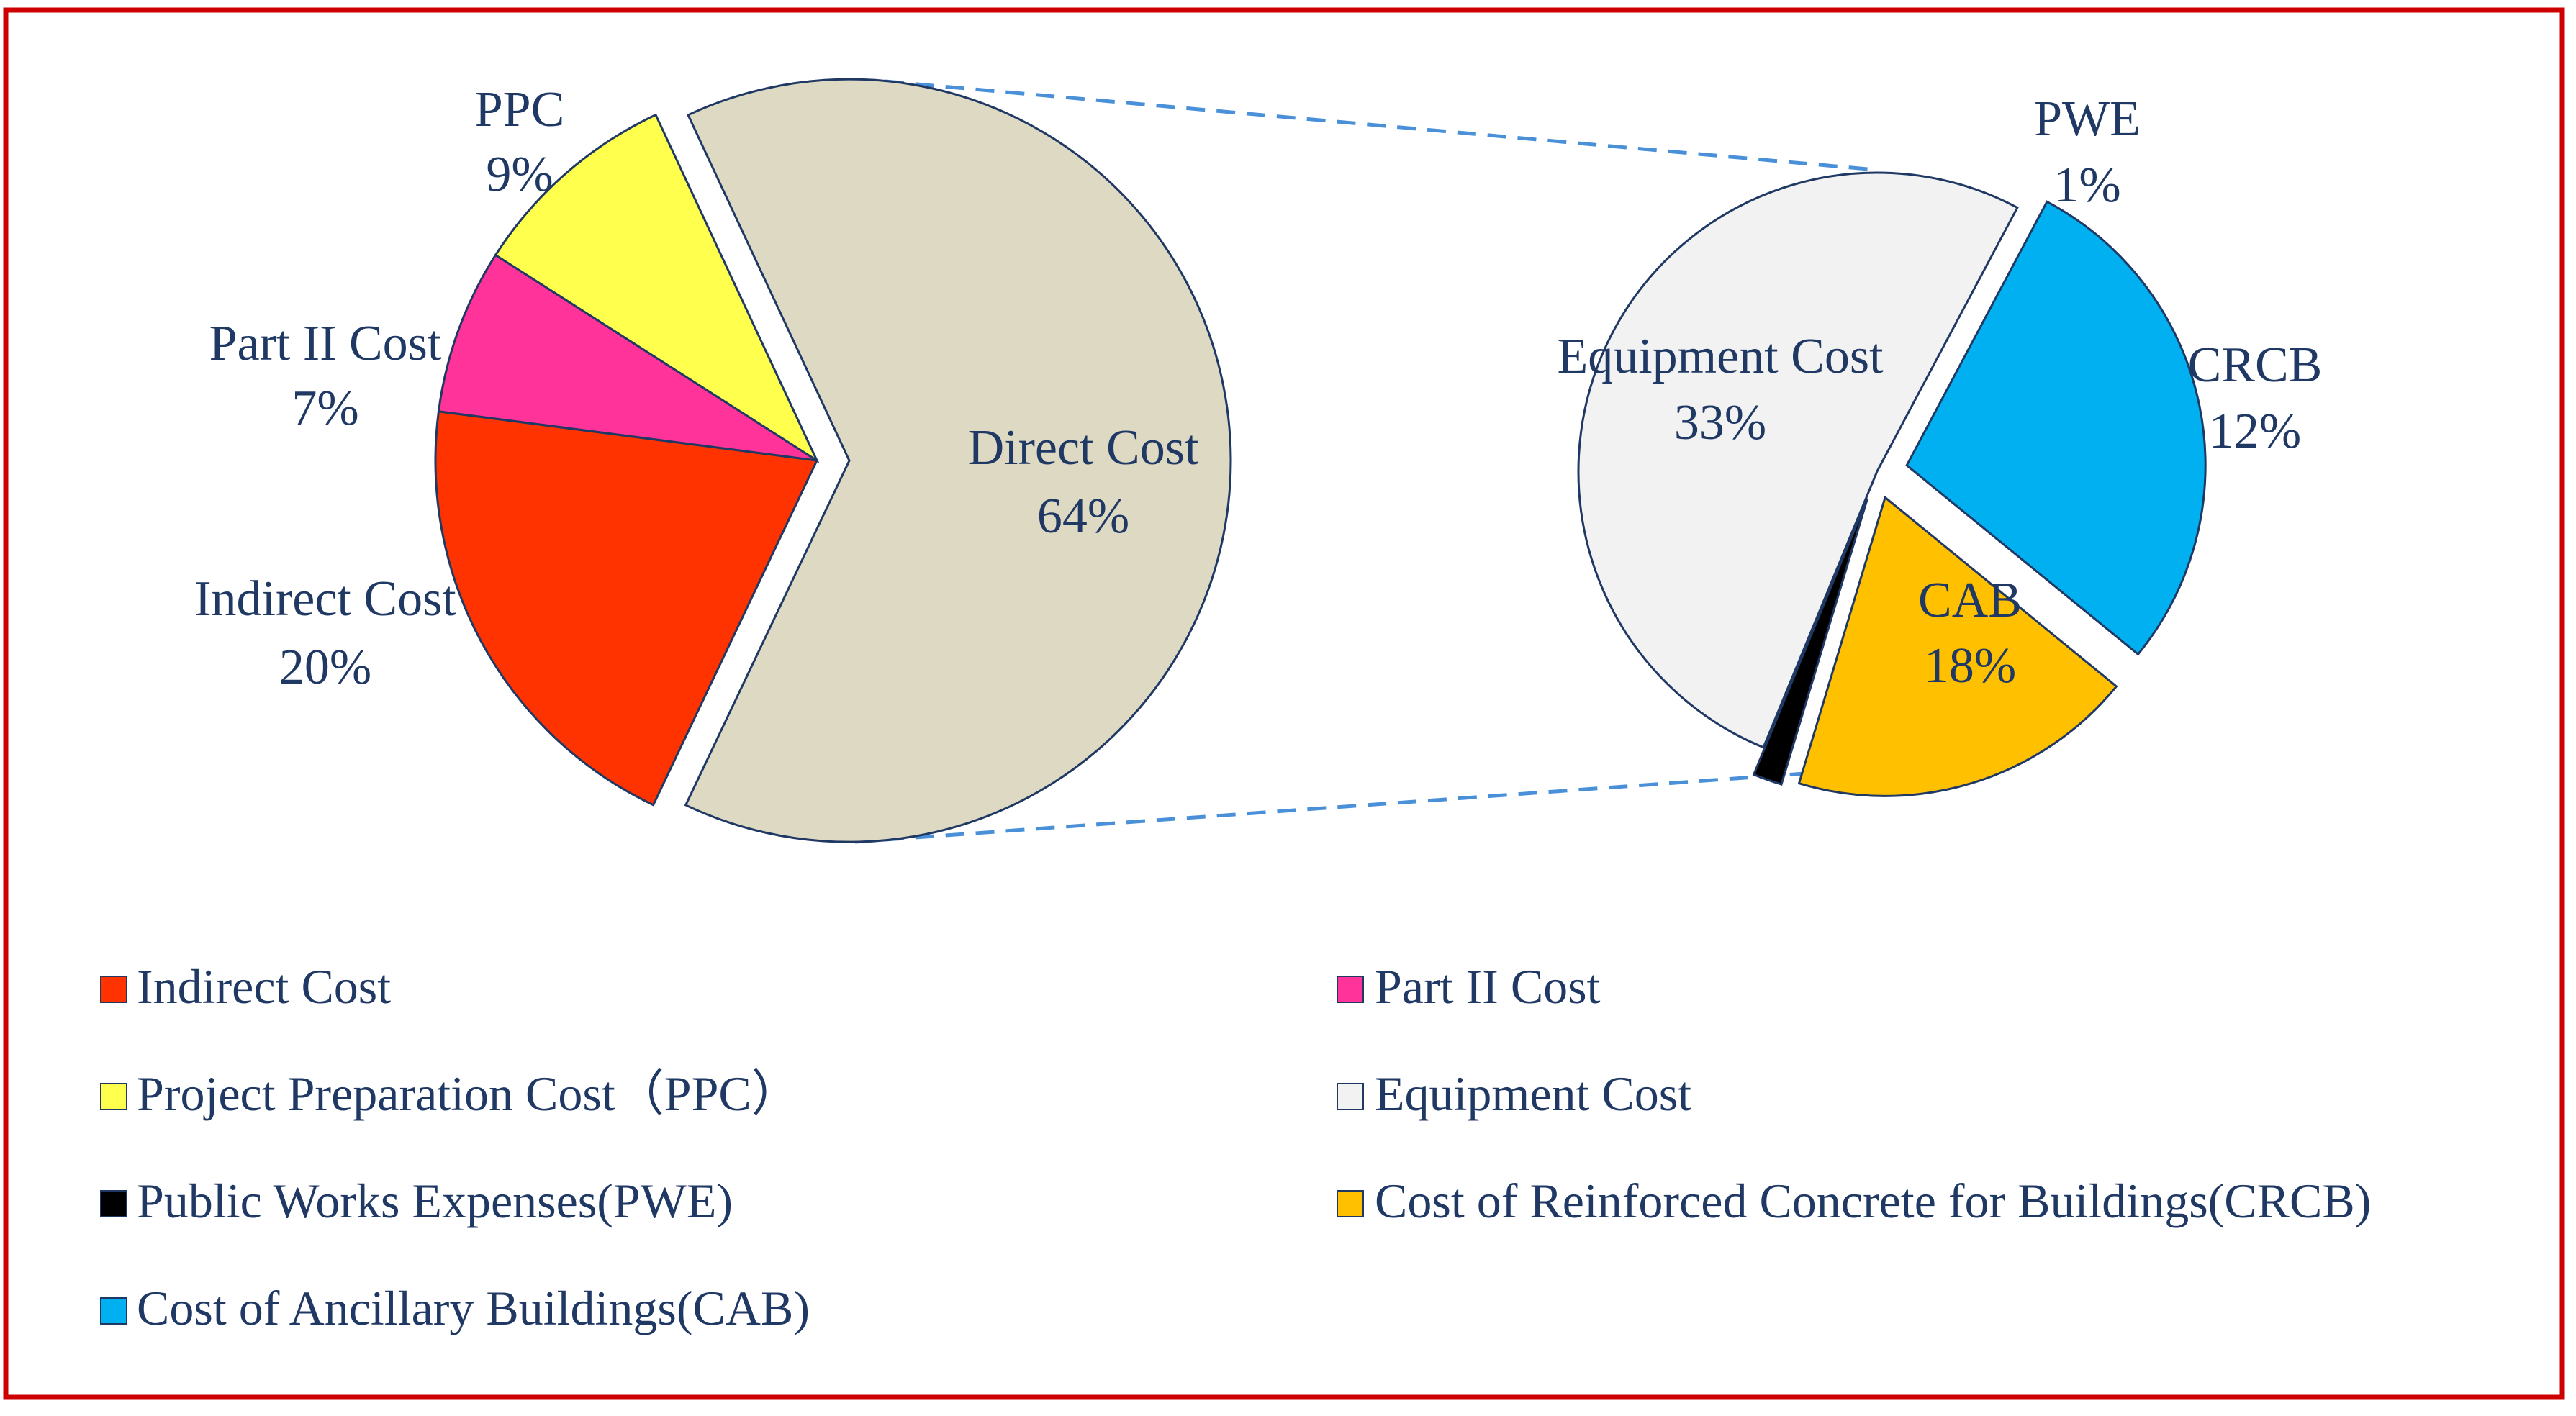 The height and width of the screenshot is (1416, 2576). I want to click on legend-item-part-ii-cost: Part II Cost, so click(1469, 986).